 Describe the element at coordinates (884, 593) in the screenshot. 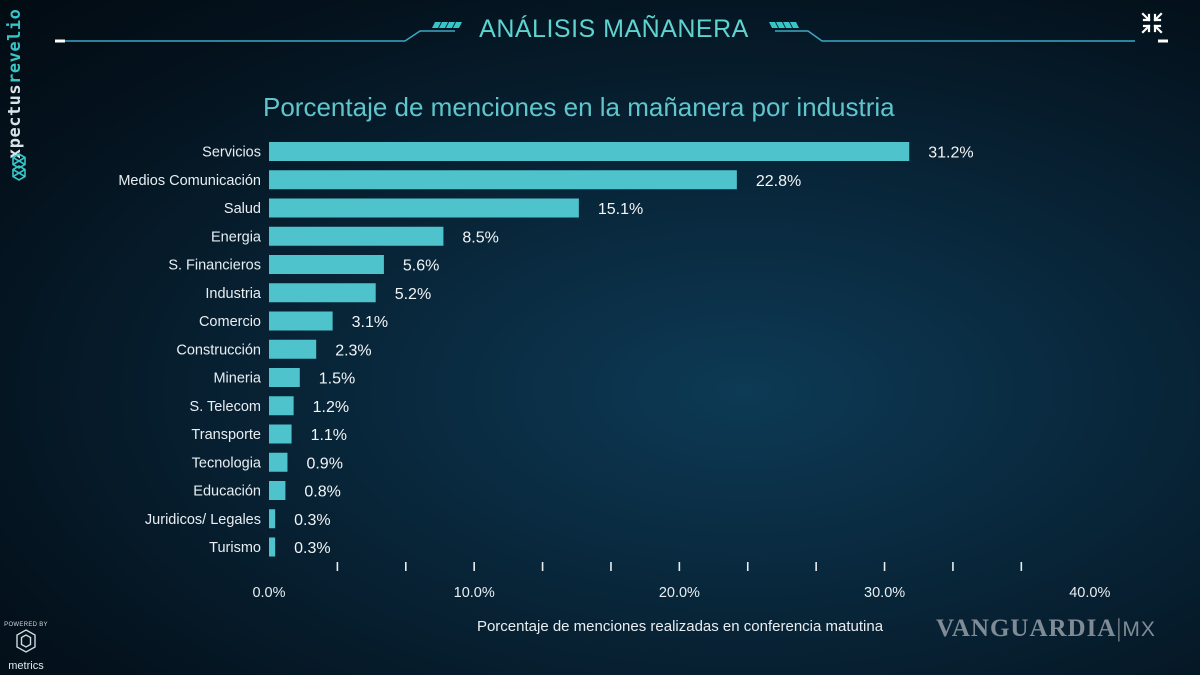

I see `x-tick-label: 30.0%` at that location.